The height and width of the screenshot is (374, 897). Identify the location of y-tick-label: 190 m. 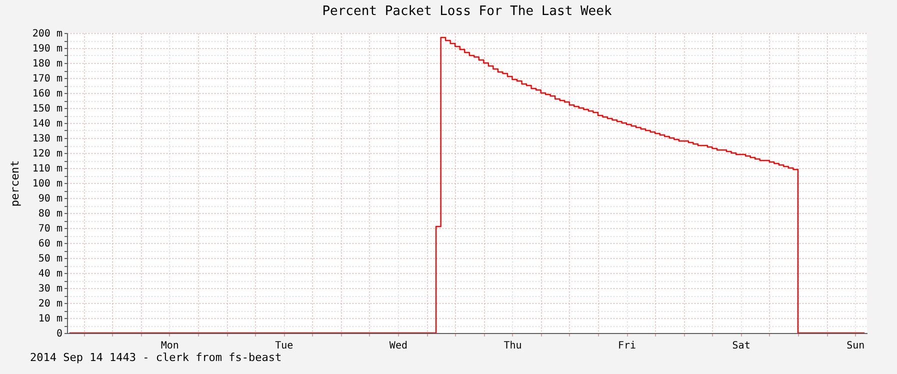
(47, 49).